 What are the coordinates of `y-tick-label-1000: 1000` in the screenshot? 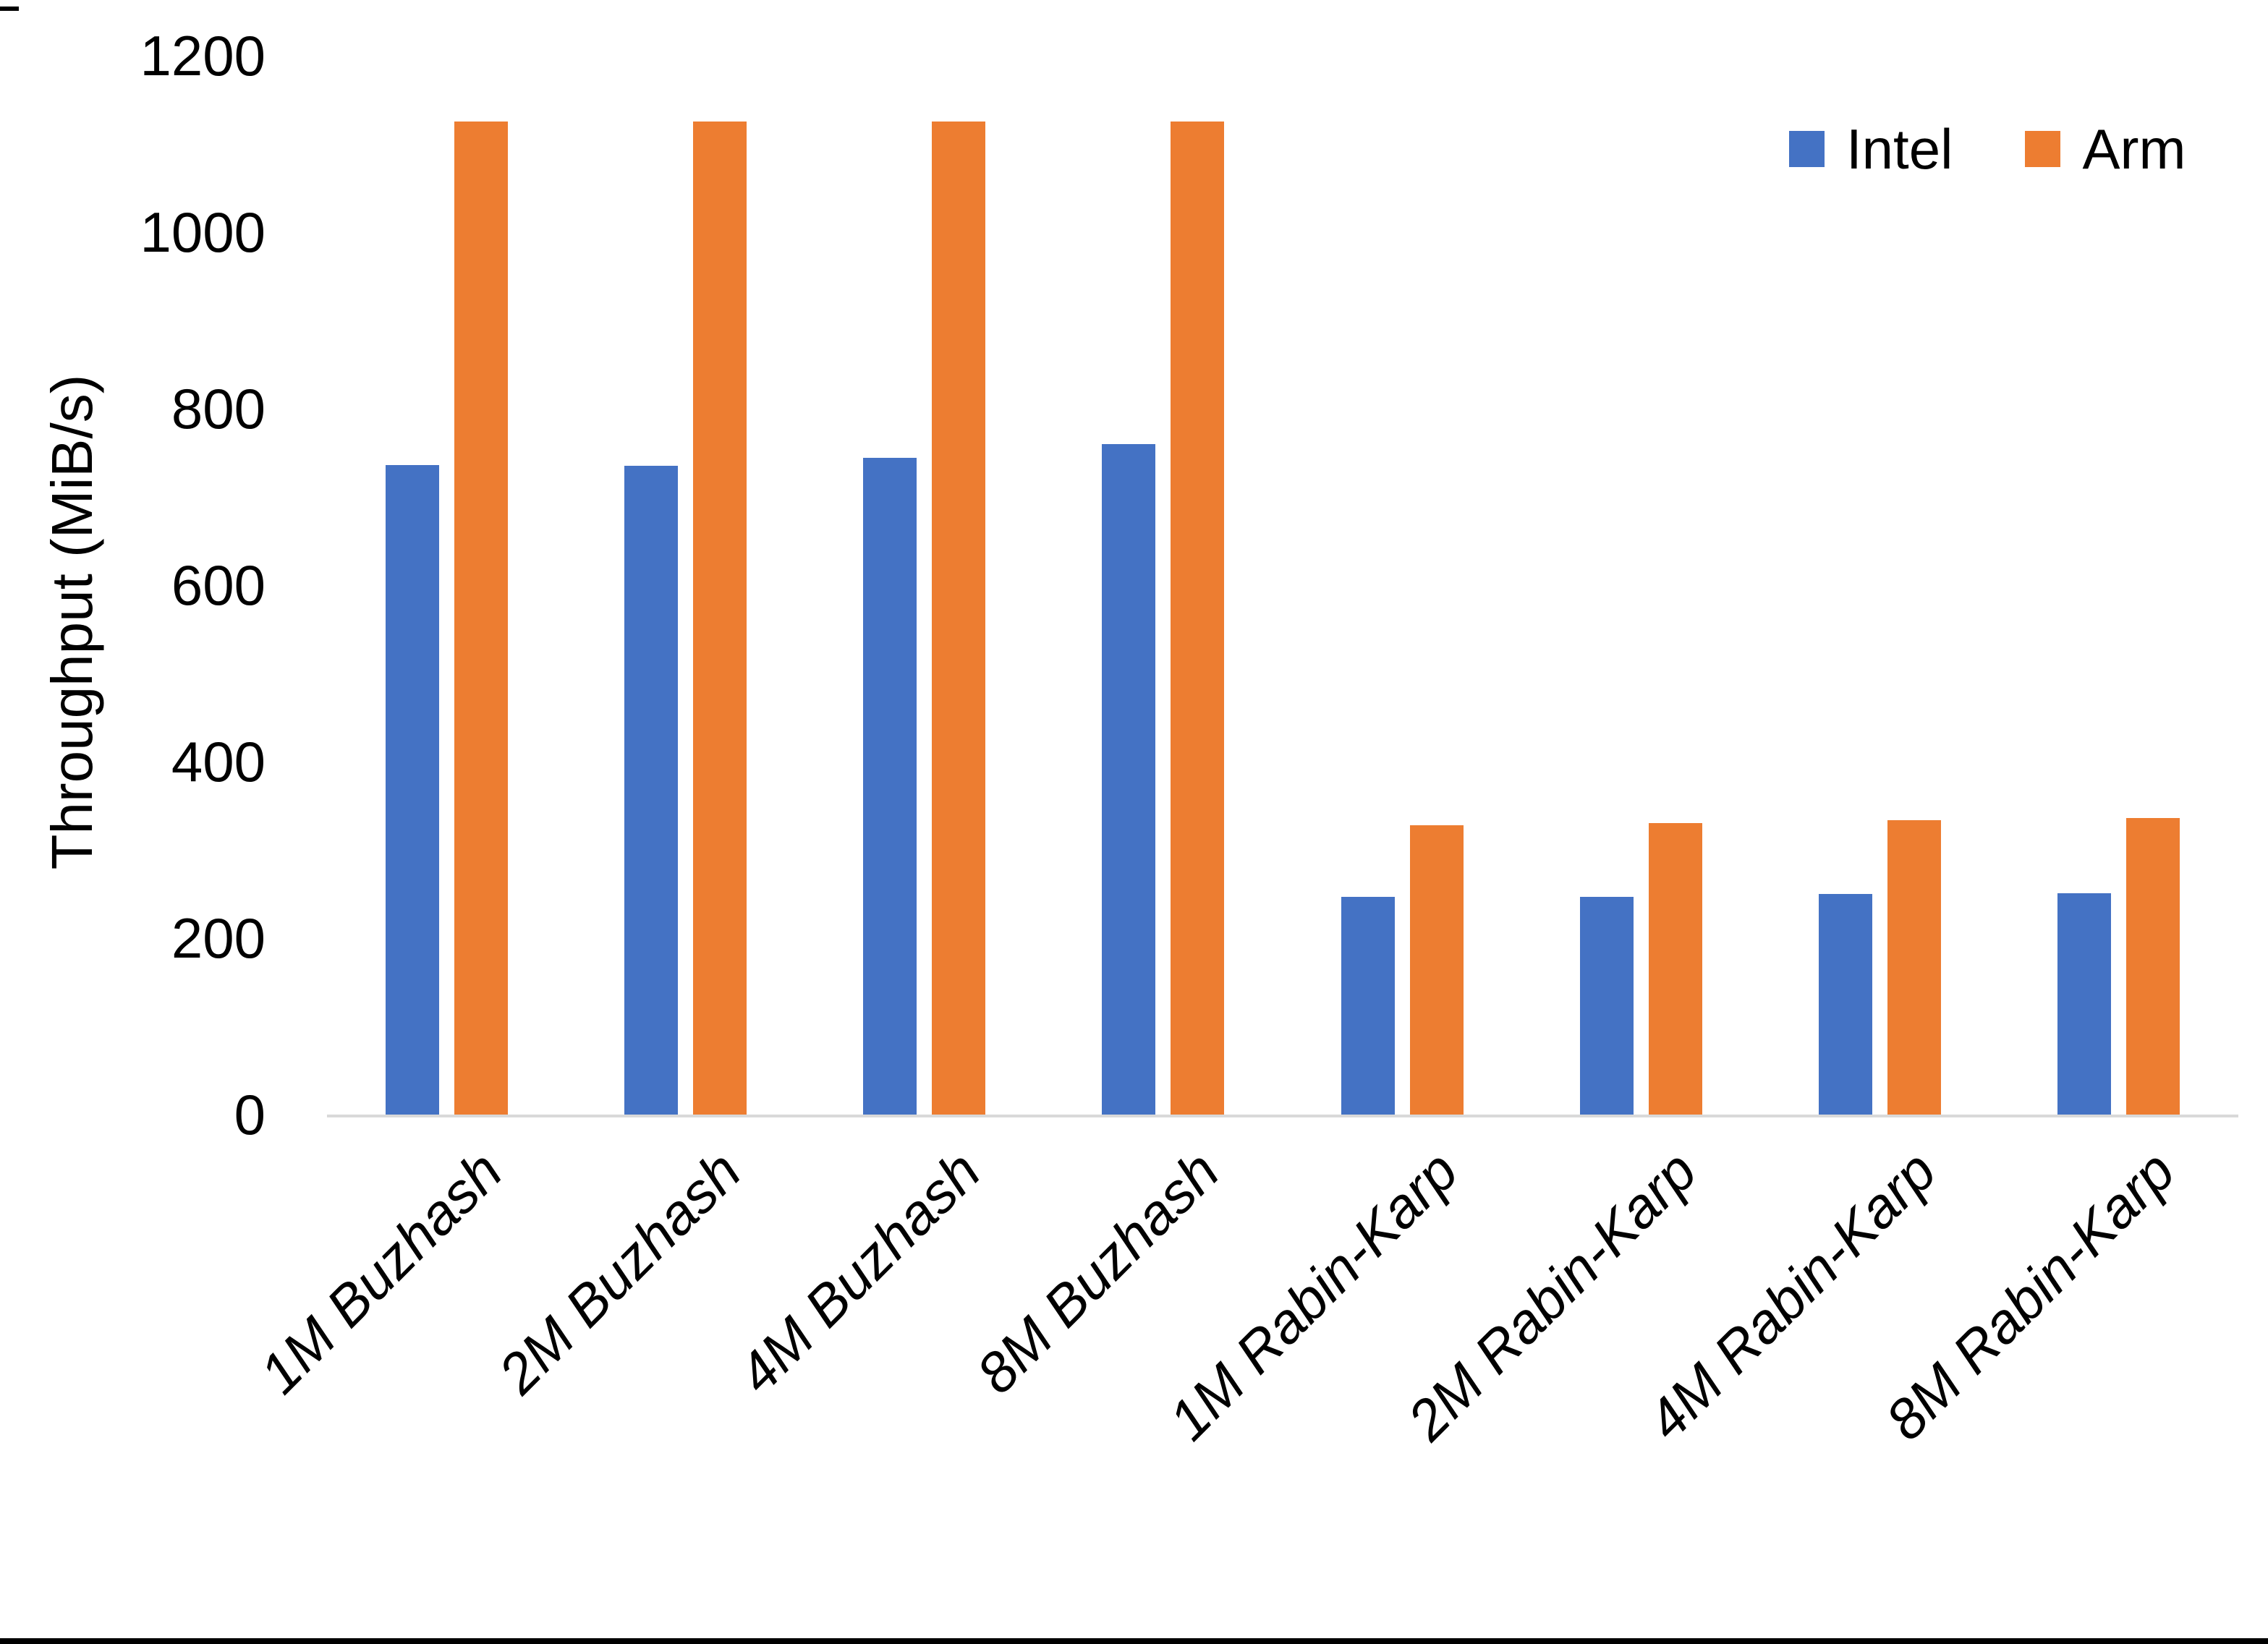 It's located at (203, 232).